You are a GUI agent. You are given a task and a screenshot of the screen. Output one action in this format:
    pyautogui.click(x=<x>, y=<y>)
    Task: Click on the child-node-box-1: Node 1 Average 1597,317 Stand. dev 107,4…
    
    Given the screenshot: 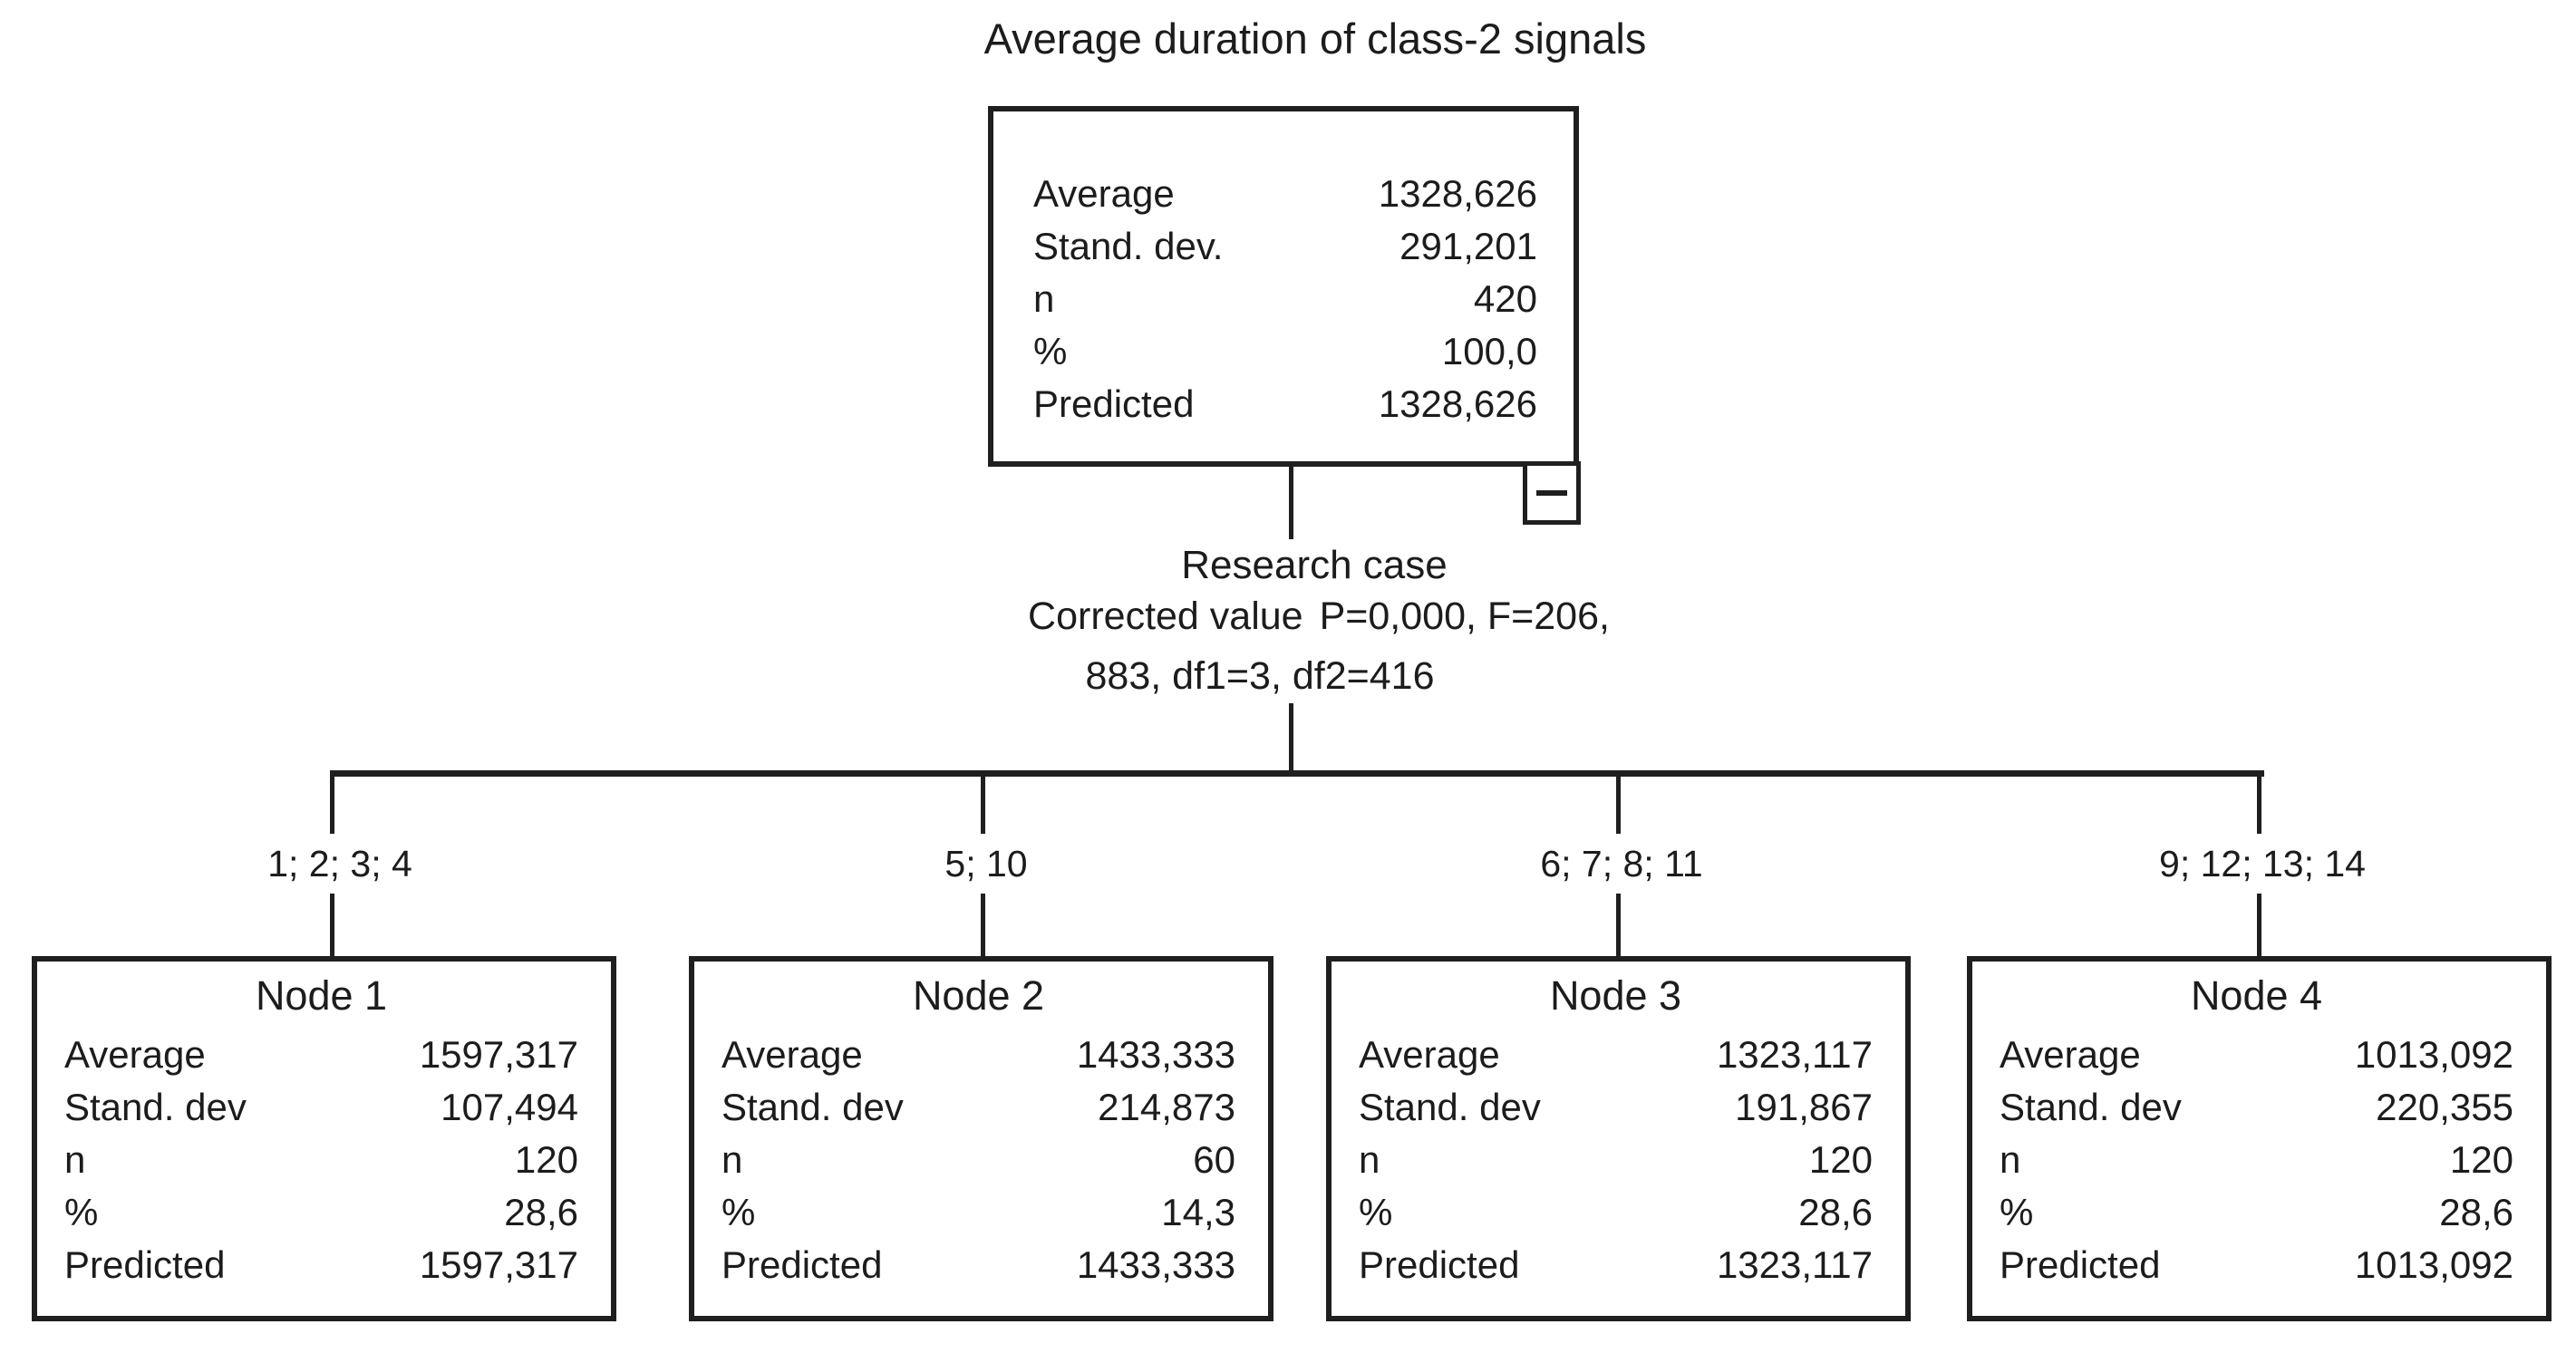 What is the action you would take?
    pyautogui.click(x=324, y=1138)
    